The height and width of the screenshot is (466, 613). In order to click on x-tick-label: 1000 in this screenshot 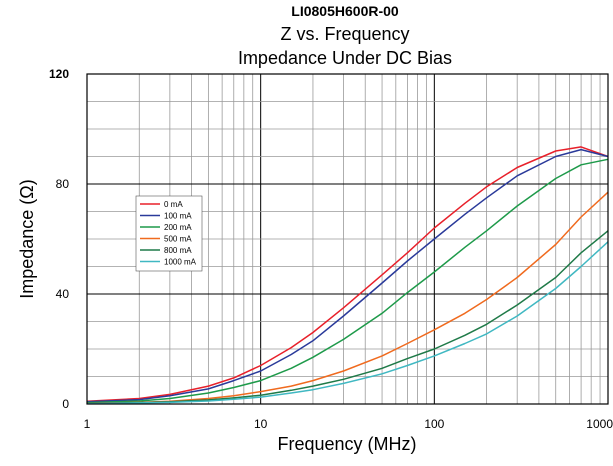, I will do `click(599, 424)`.